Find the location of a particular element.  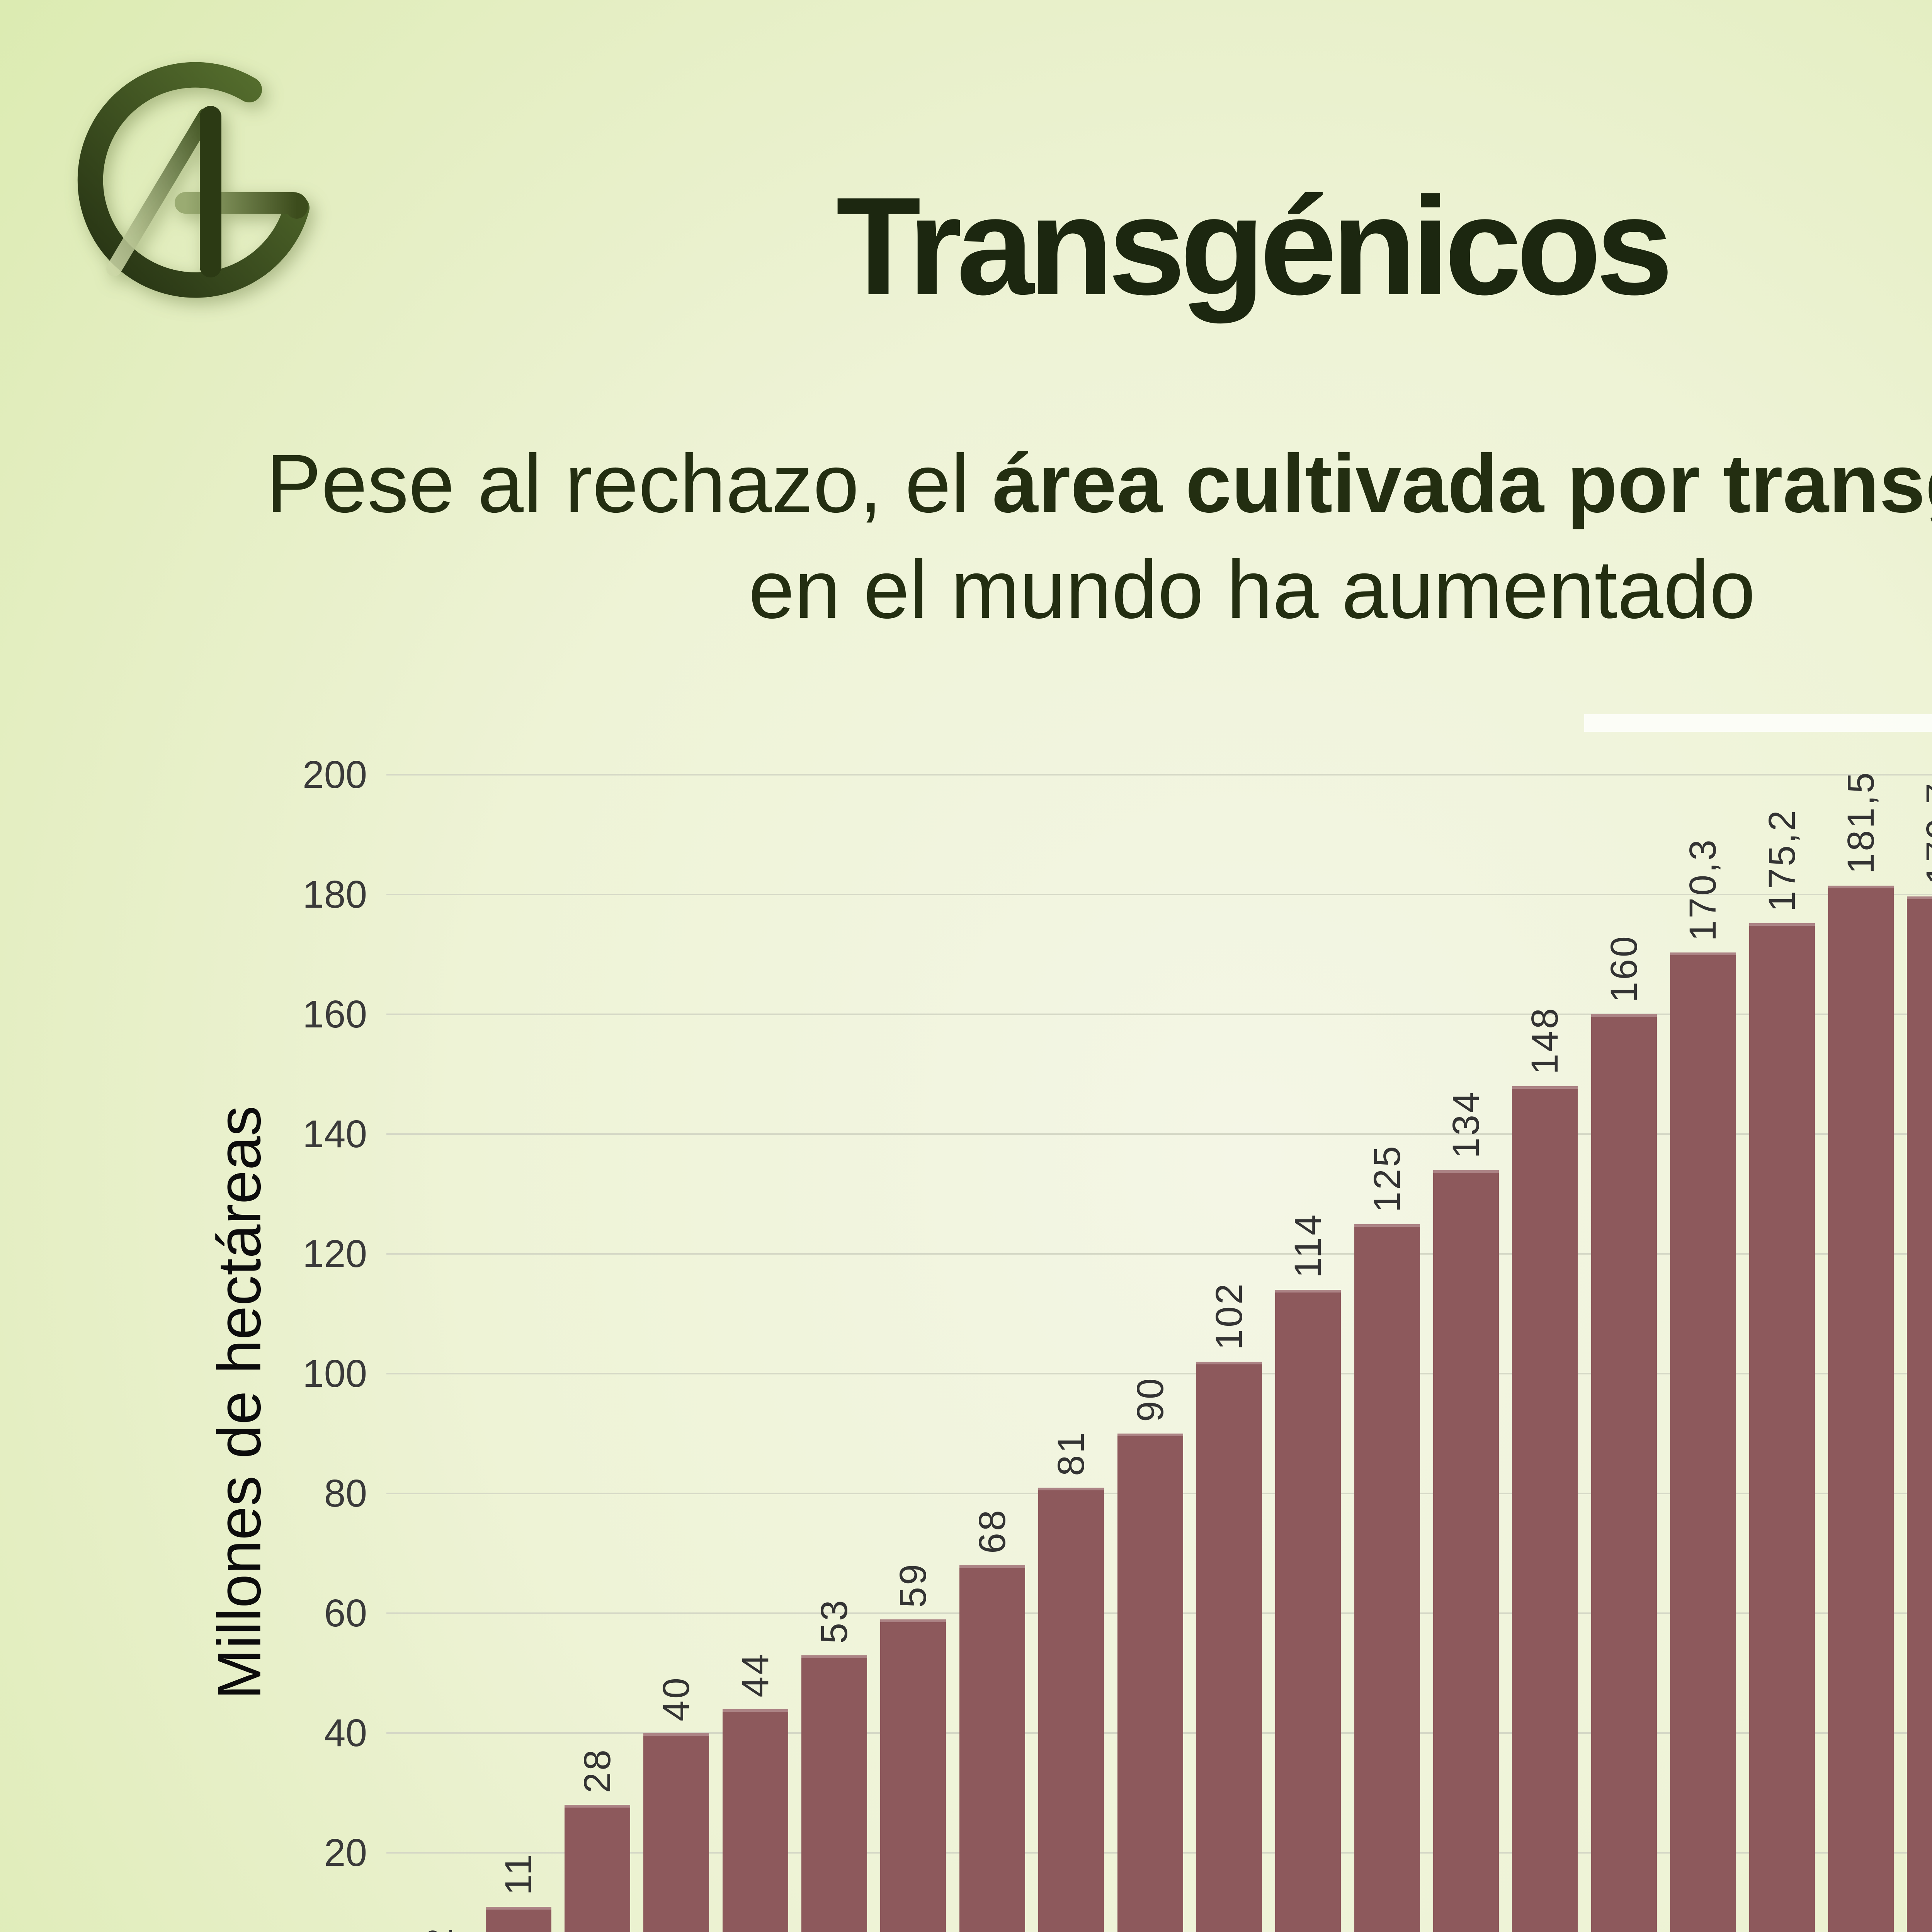

bar-value-label-2015: 179,7 is located at coordinates (1925, 833).